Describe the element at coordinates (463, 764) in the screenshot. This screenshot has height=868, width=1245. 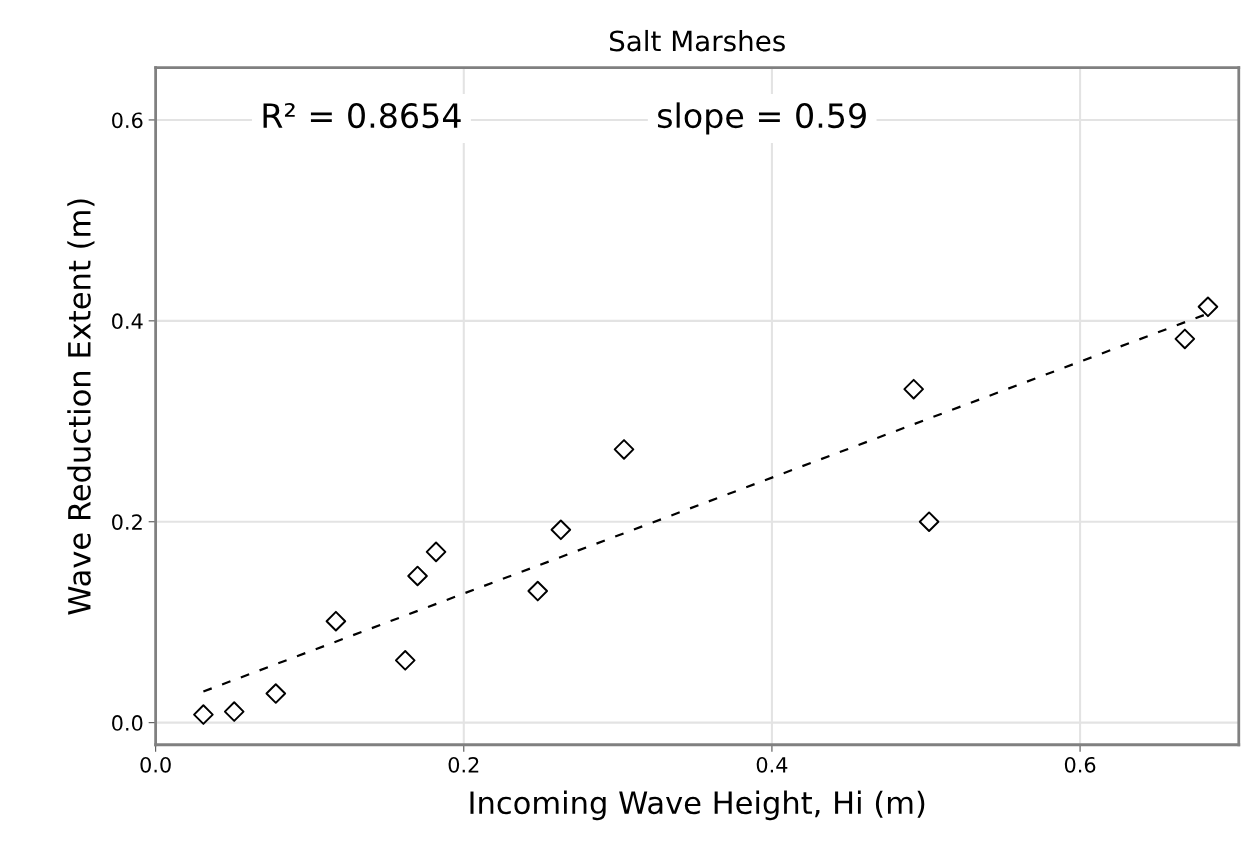
I see `x-tick-label: 0.2` at that location.